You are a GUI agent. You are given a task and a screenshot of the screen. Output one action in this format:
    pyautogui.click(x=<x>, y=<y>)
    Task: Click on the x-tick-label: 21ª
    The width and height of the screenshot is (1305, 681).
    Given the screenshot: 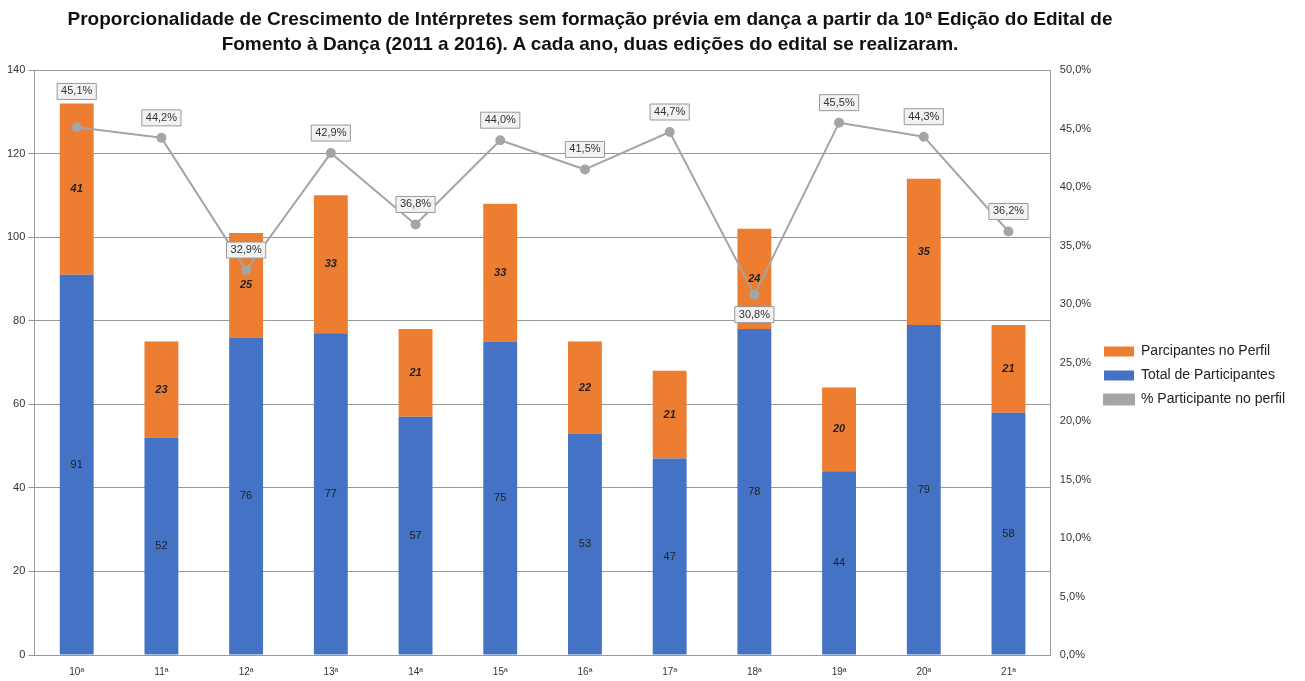 What is the action you would take?
    pyautogui.click(x=1009, y=671)
    